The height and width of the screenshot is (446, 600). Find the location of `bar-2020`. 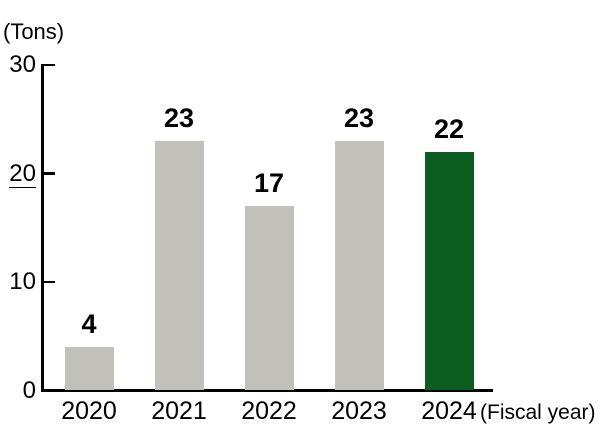

bar-2020 is located at coordinates (89, 369).